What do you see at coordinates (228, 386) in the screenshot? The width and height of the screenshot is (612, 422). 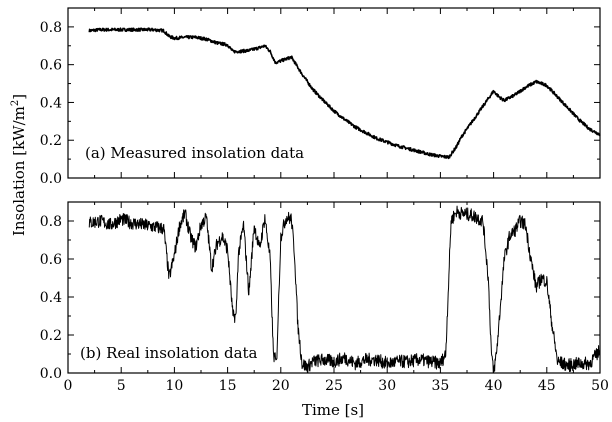 I see `x-tick-label: 15` at bounding box center [228, 386].